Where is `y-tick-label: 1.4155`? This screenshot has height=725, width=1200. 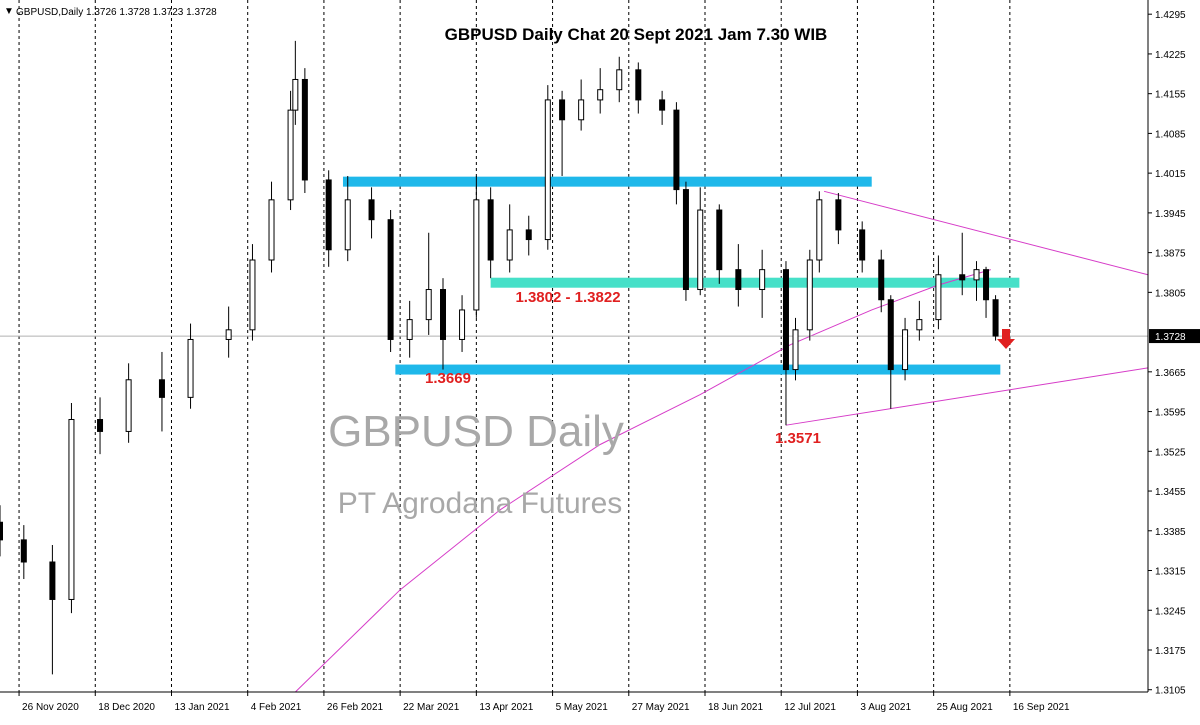
y-tick-label: 1.4155 is located at coordinates (1170, 95).